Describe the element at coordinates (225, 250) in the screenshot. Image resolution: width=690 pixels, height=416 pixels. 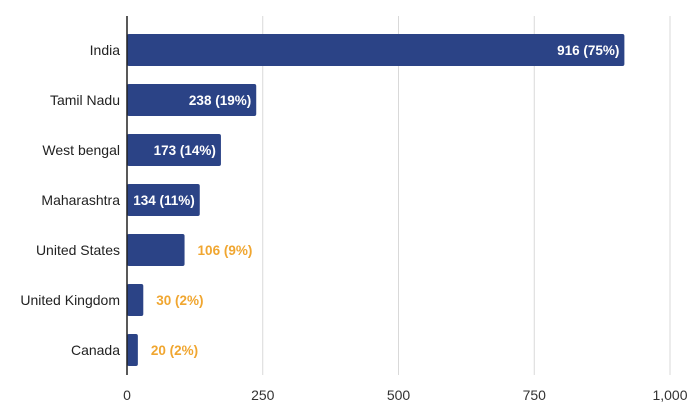
I see `data-label: 106 (9%)` at that location.